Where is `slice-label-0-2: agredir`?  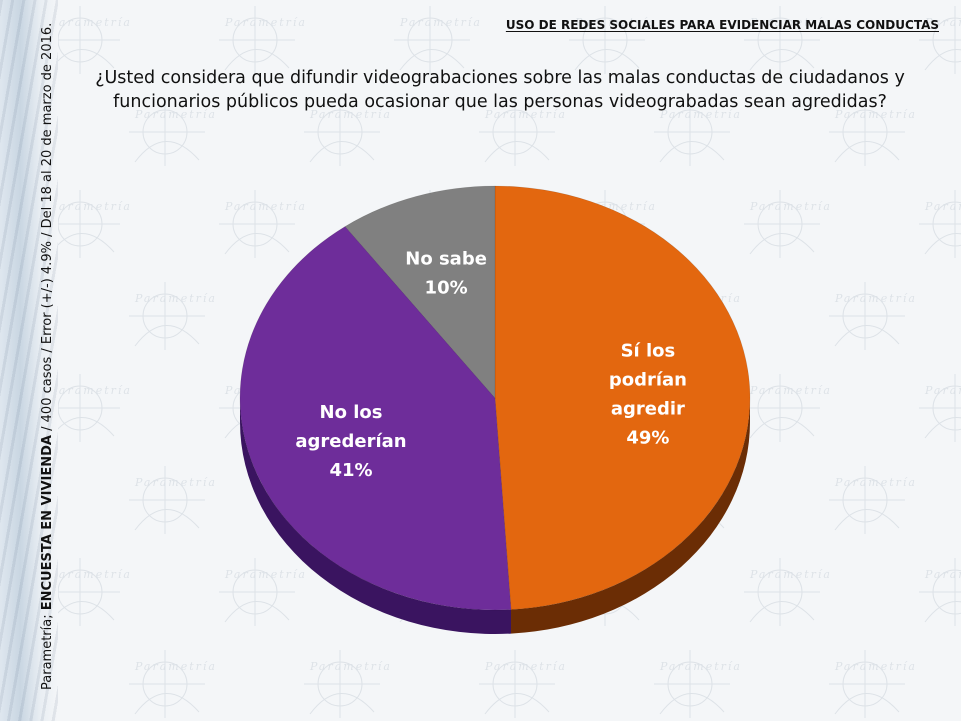
slice-label-0-2: agredir is located at coordinates (648, 409).